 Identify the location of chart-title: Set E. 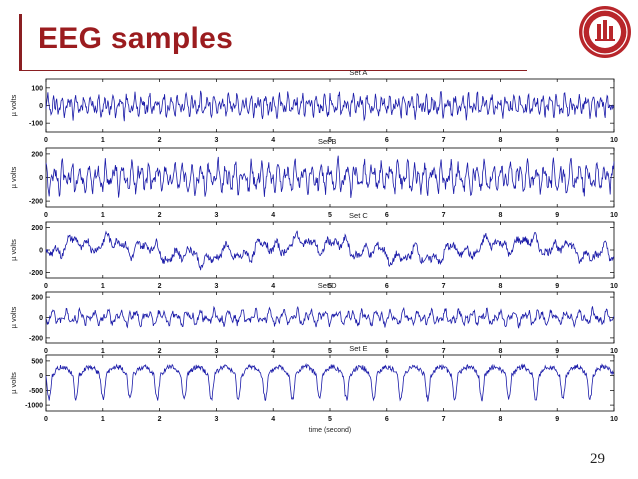
(358, 348).